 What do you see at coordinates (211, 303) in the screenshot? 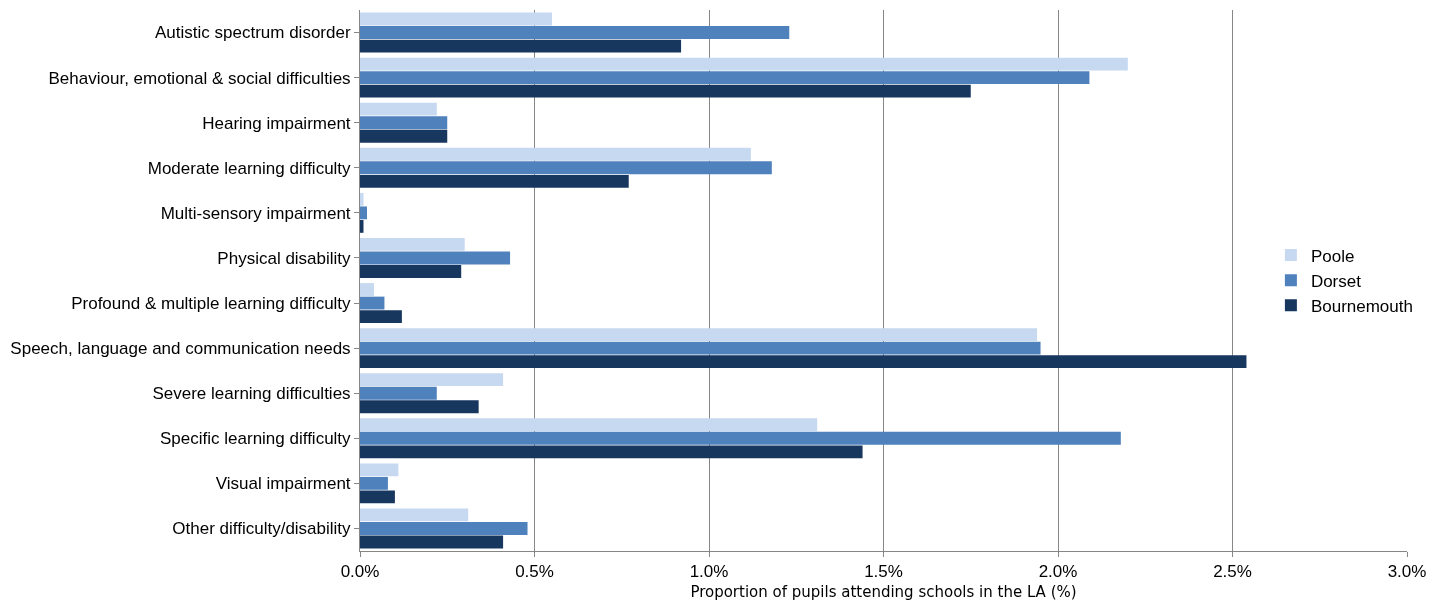
I see `y-tick-label: Profound & multiple learning difficulty` at bounding box center [211, 303].